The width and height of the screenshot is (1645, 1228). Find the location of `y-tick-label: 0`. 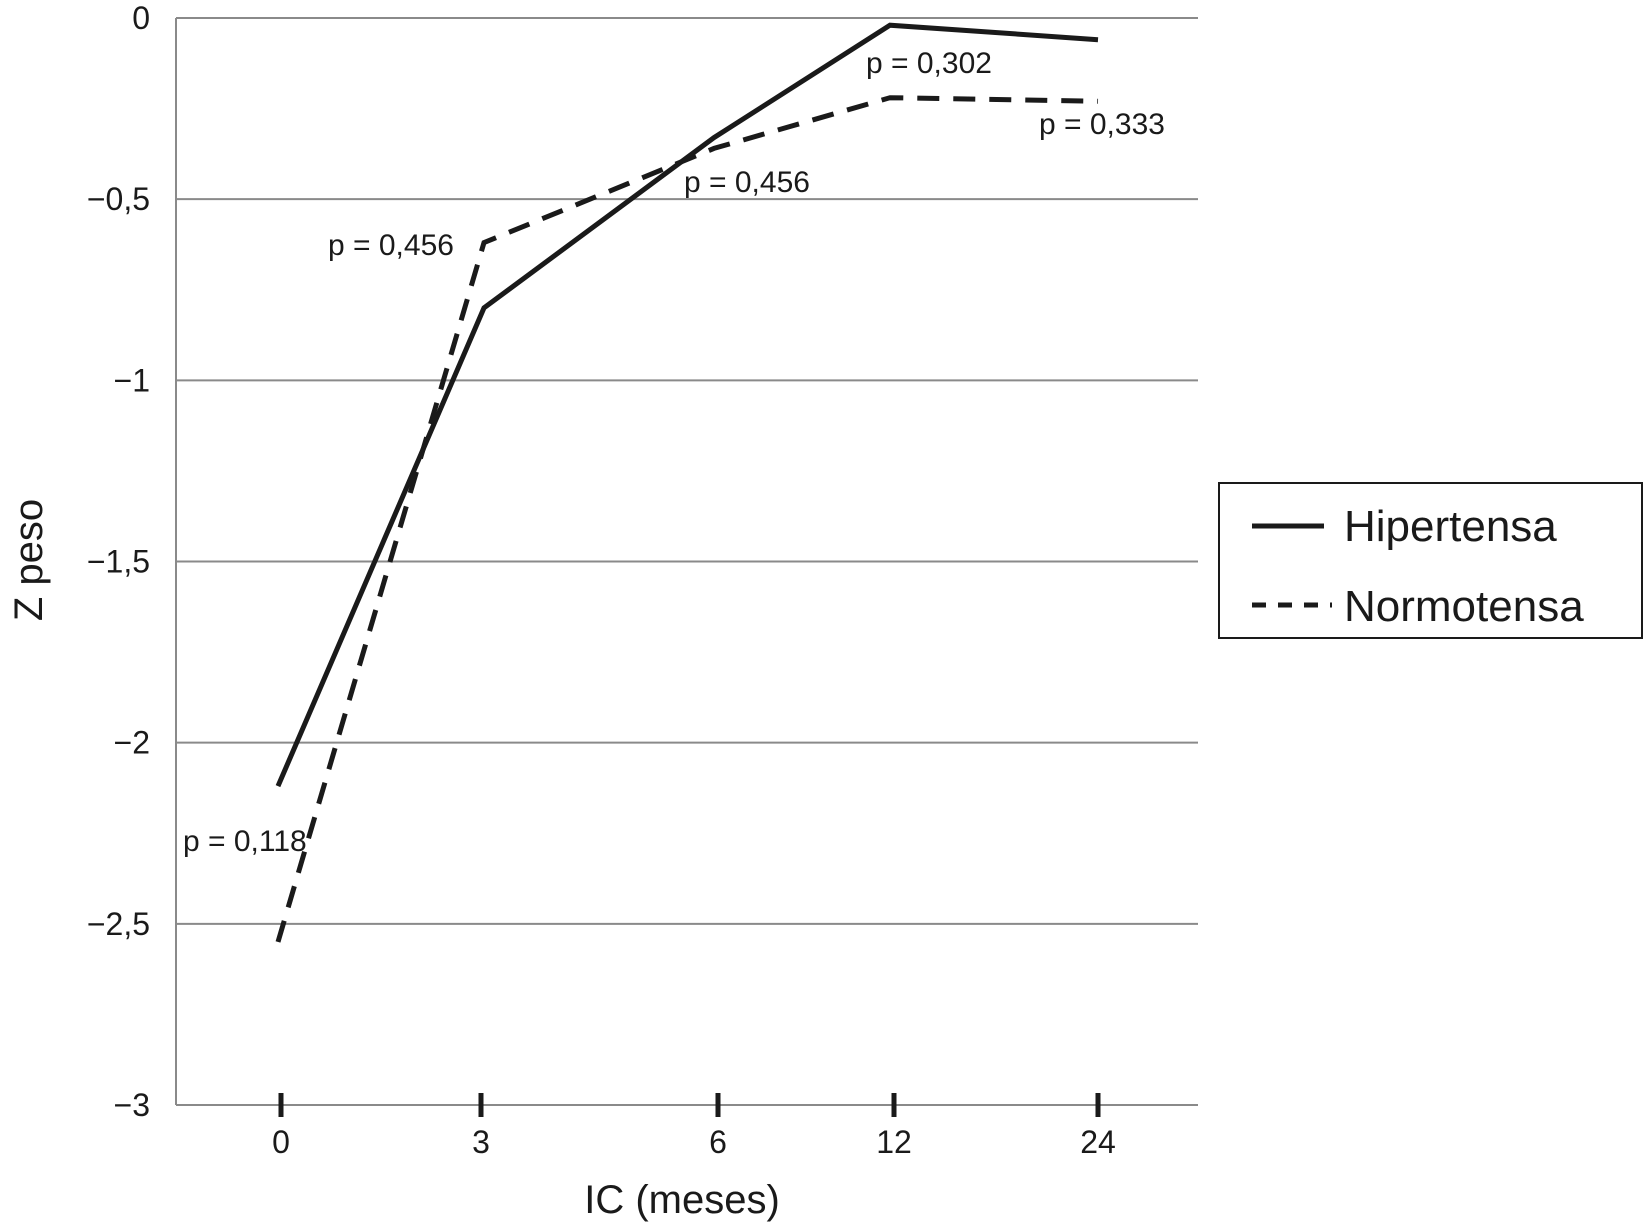

y-tick-label: 0 is located at coordinates (141, 18).